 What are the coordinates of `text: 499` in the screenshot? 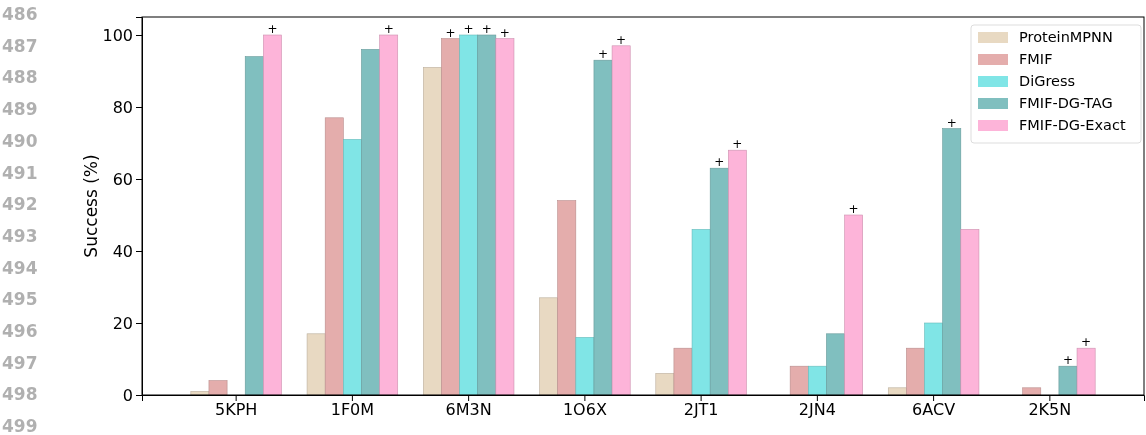 It's located at (20, 425).